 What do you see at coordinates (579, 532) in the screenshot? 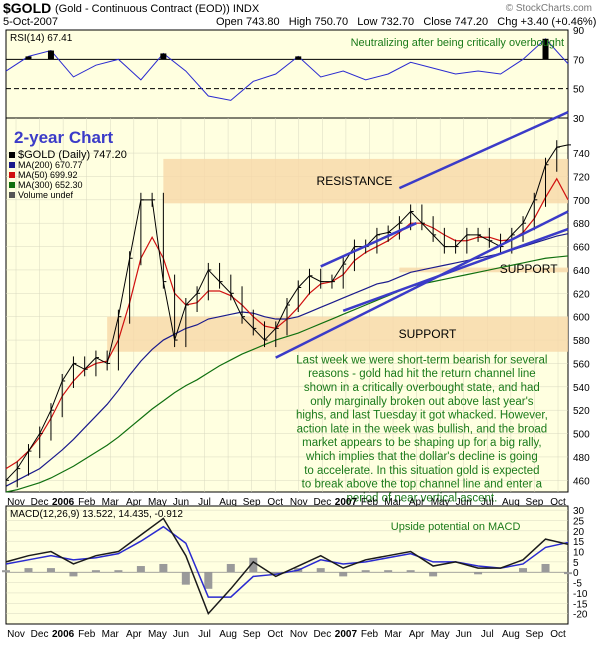
I see `macd-tick-label: 20` at bounding box center [579, 532].